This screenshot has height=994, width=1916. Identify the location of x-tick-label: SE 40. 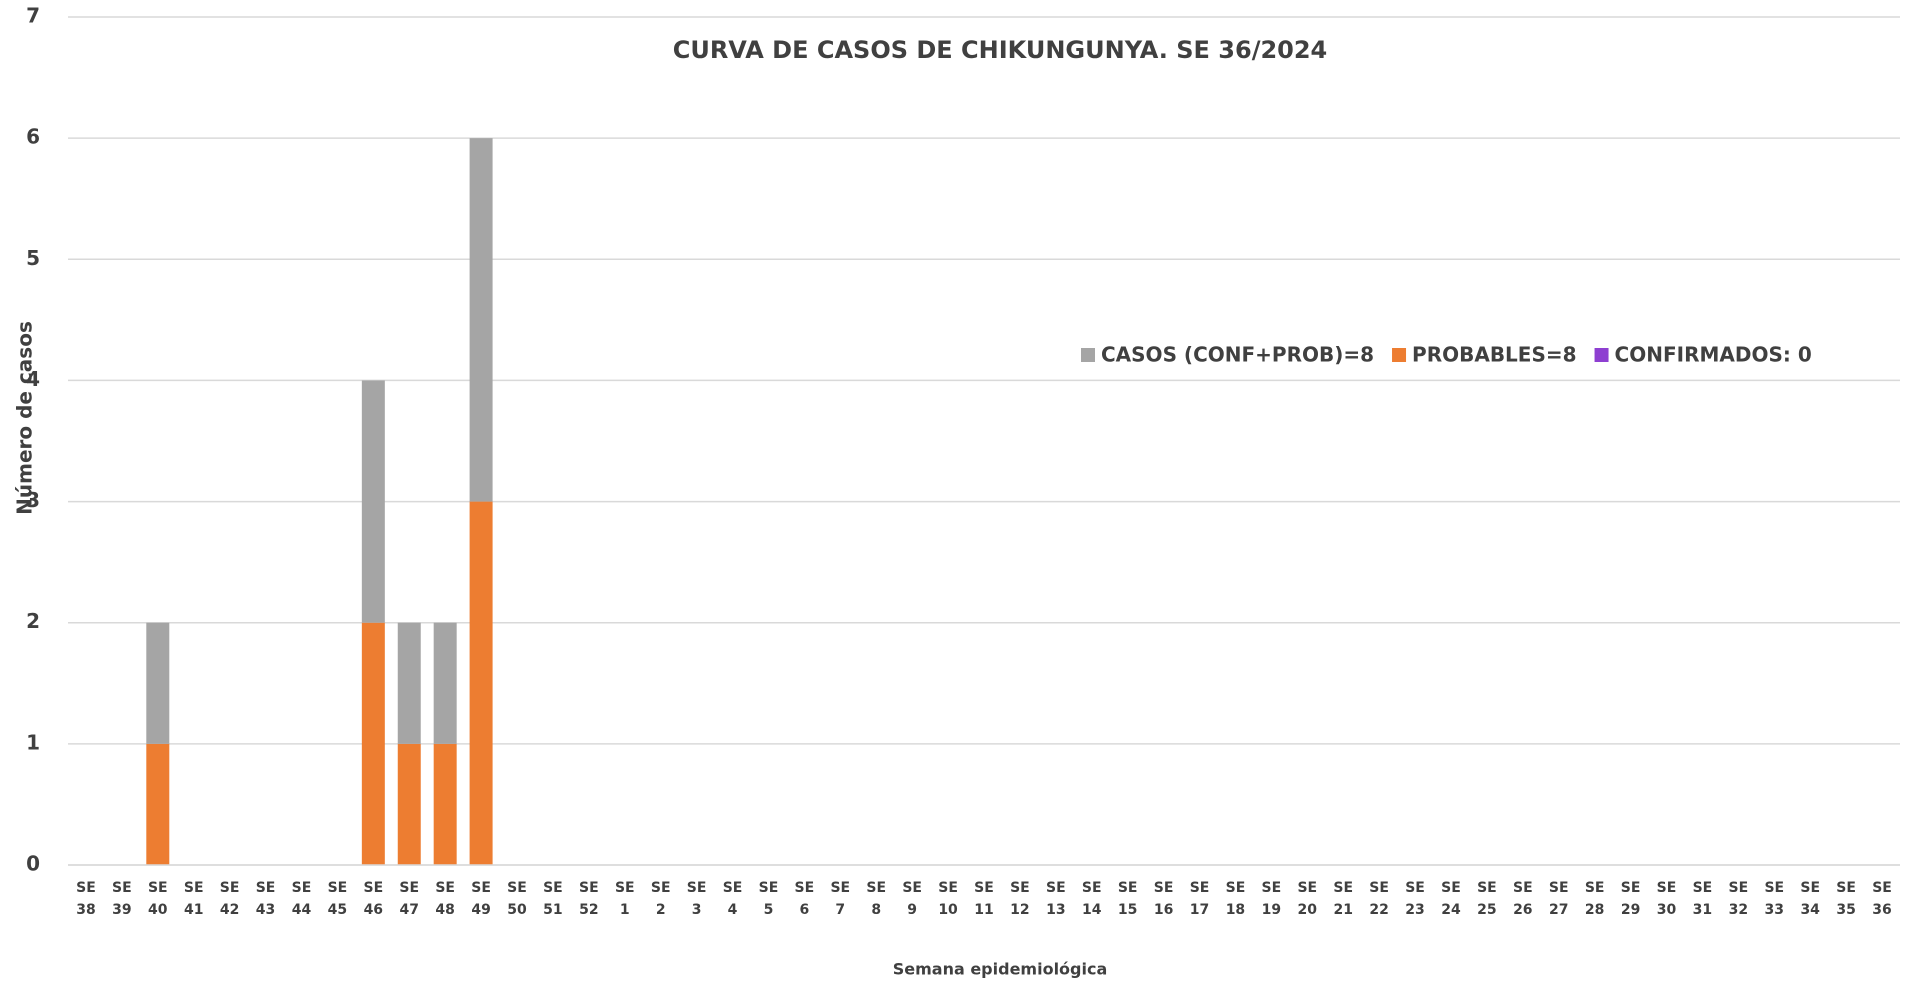
(157, 899).